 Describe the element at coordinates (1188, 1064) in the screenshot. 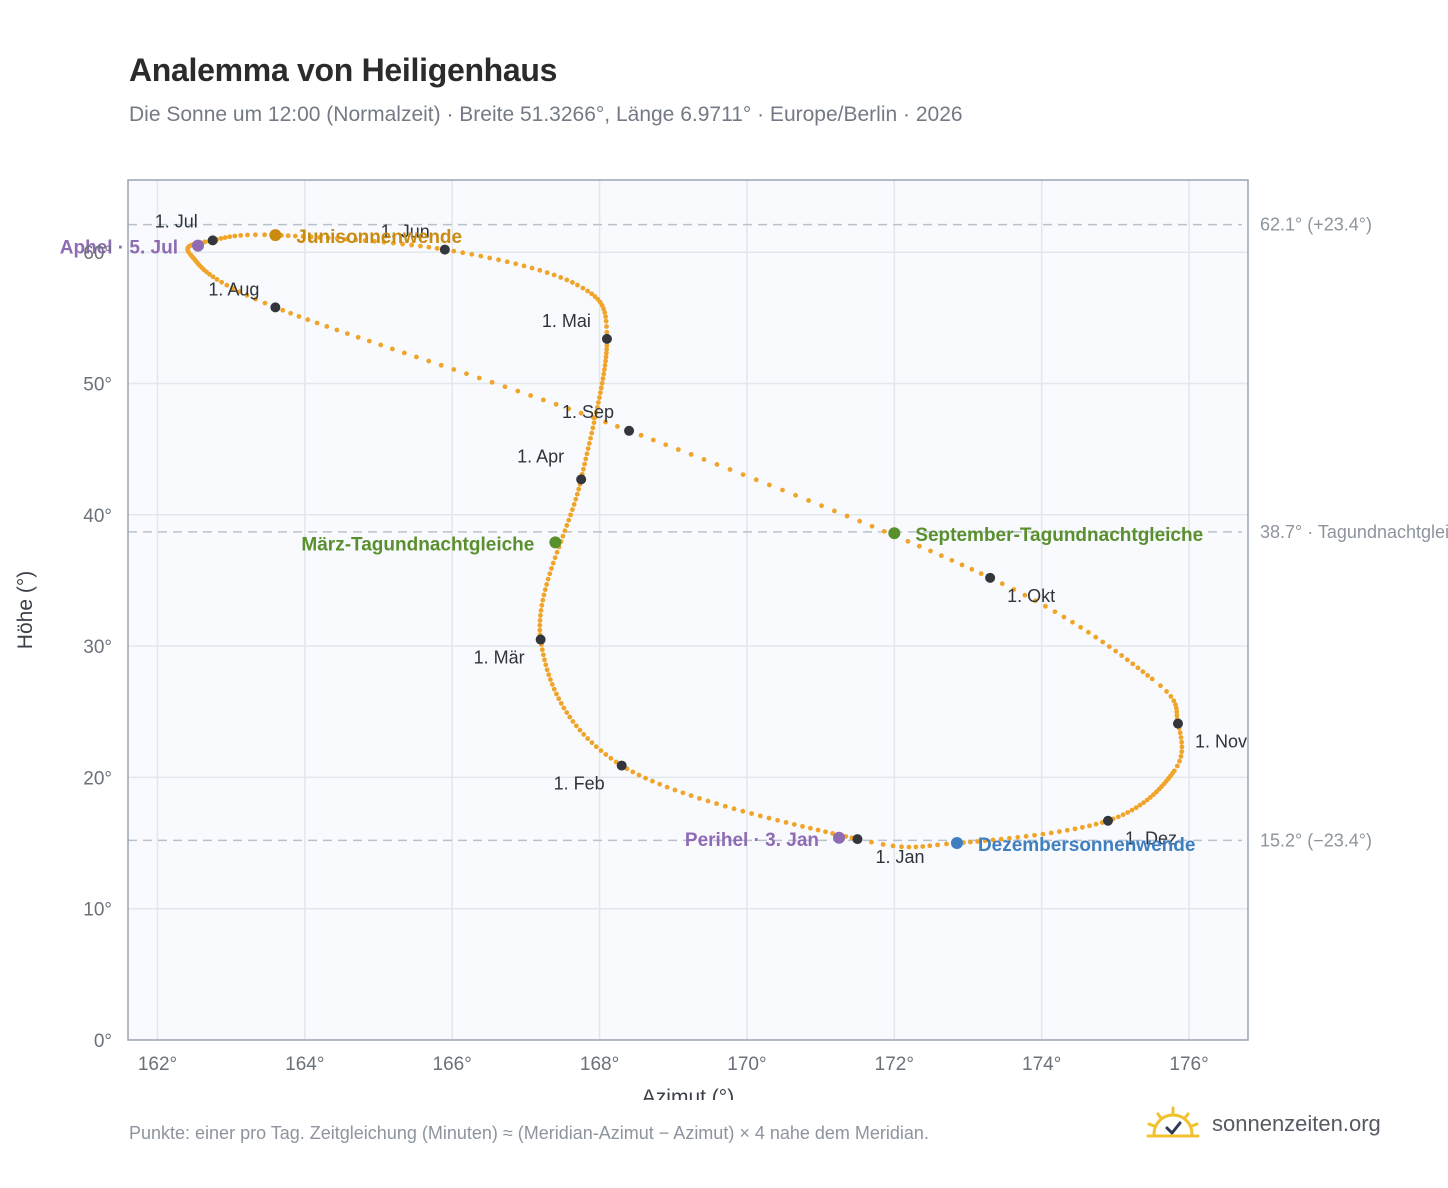

I see `x-tick-label: 176°` at that location.